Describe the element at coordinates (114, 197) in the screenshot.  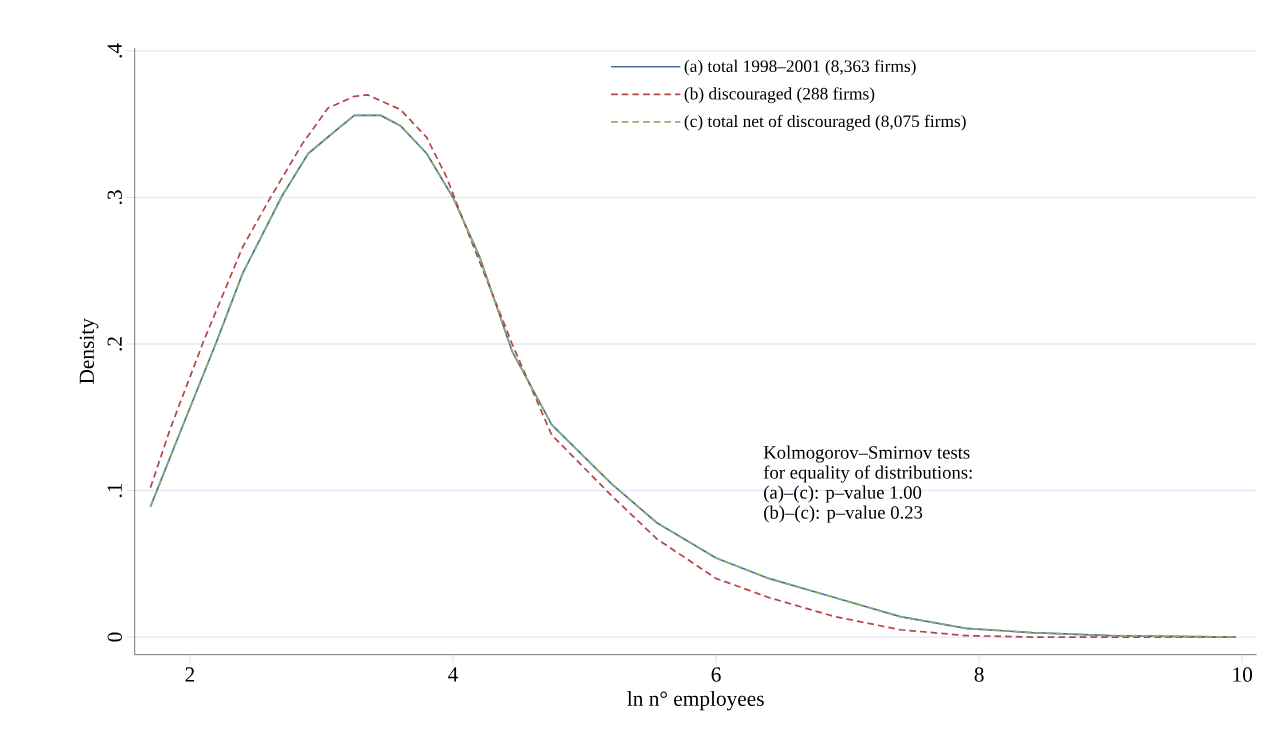
I see `y-tick-label: .3` at that location.